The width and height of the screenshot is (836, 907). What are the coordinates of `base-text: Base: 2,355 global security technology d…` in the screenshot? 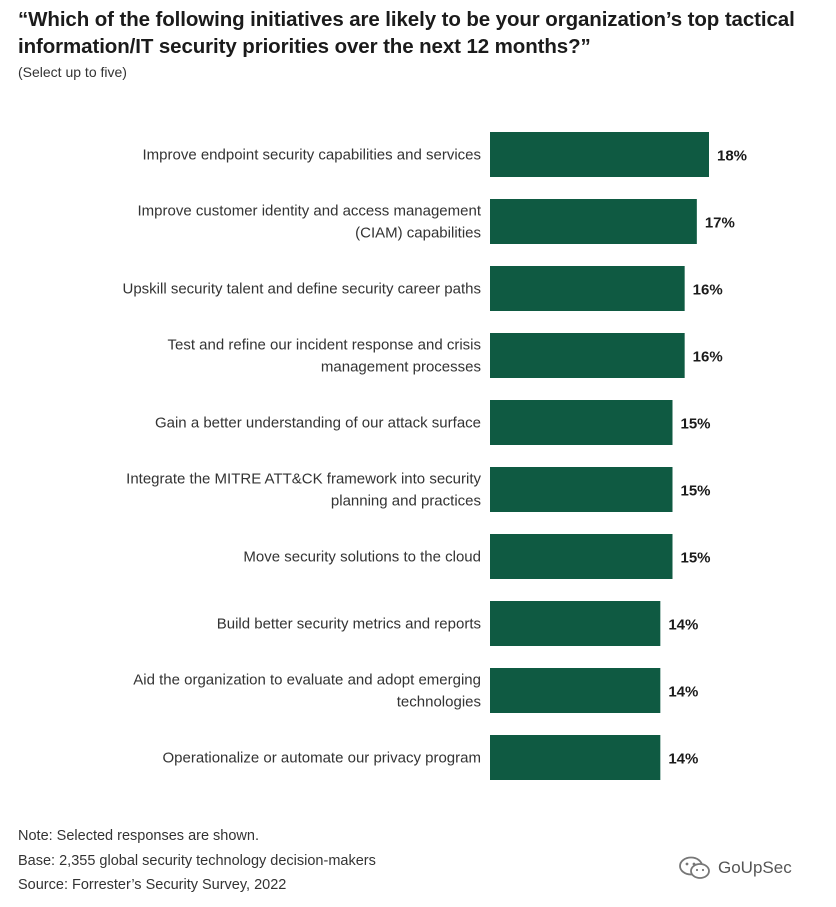 It's located at (197, 860).